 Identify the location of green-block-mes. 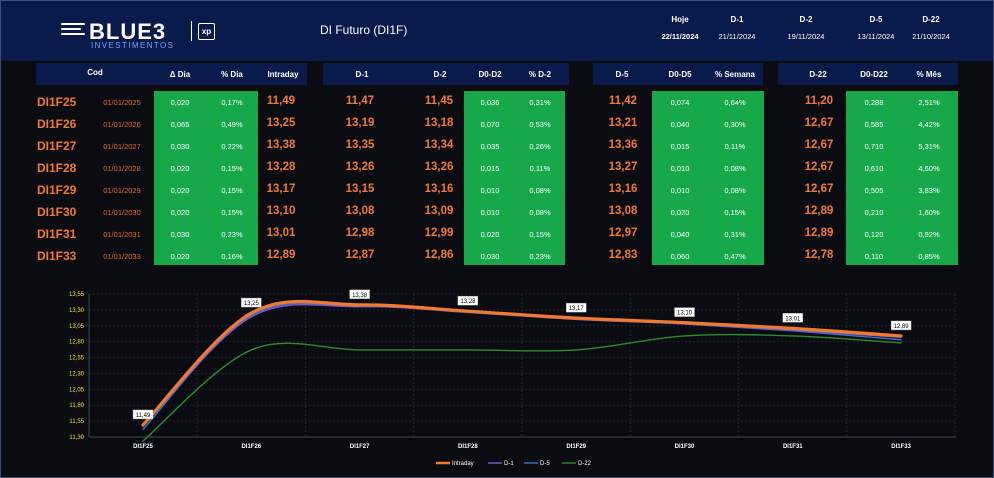
(902, 178).